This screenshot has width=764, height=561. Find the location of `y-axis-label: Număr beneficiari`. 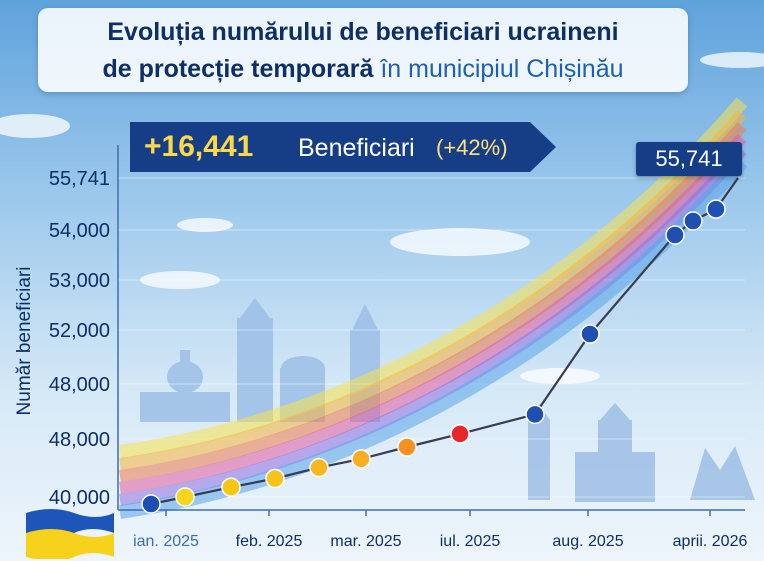

y-axis-label: Număr beneficiari is located at coordinates (24, 341).